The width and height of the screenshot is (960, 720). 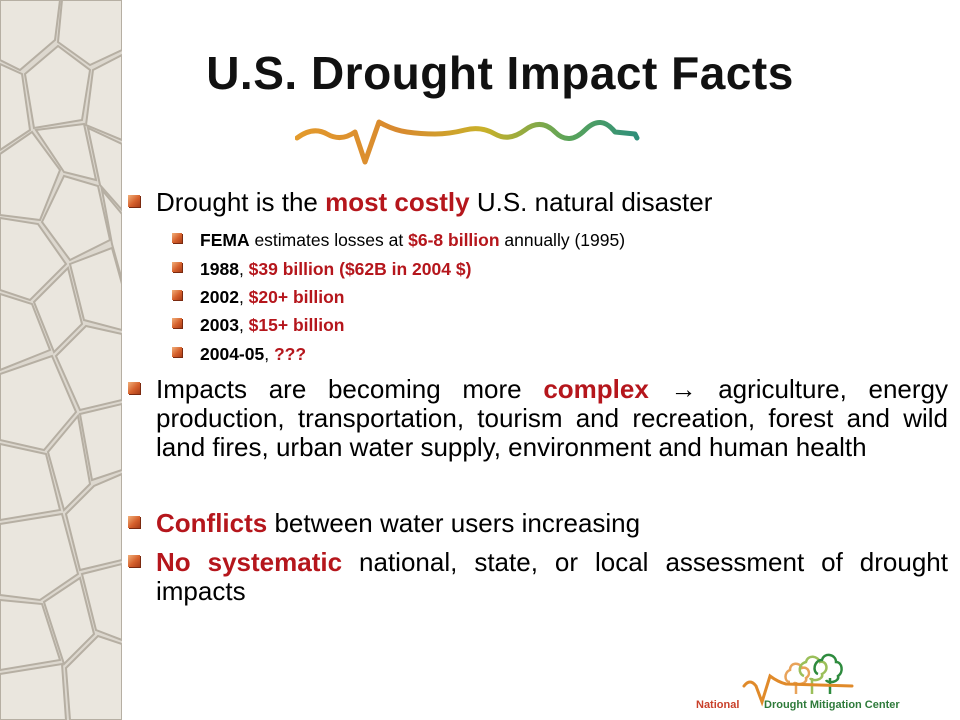 I want to click on page-title: U.S. Drought Impact Facts, so click(x=500, y=73).